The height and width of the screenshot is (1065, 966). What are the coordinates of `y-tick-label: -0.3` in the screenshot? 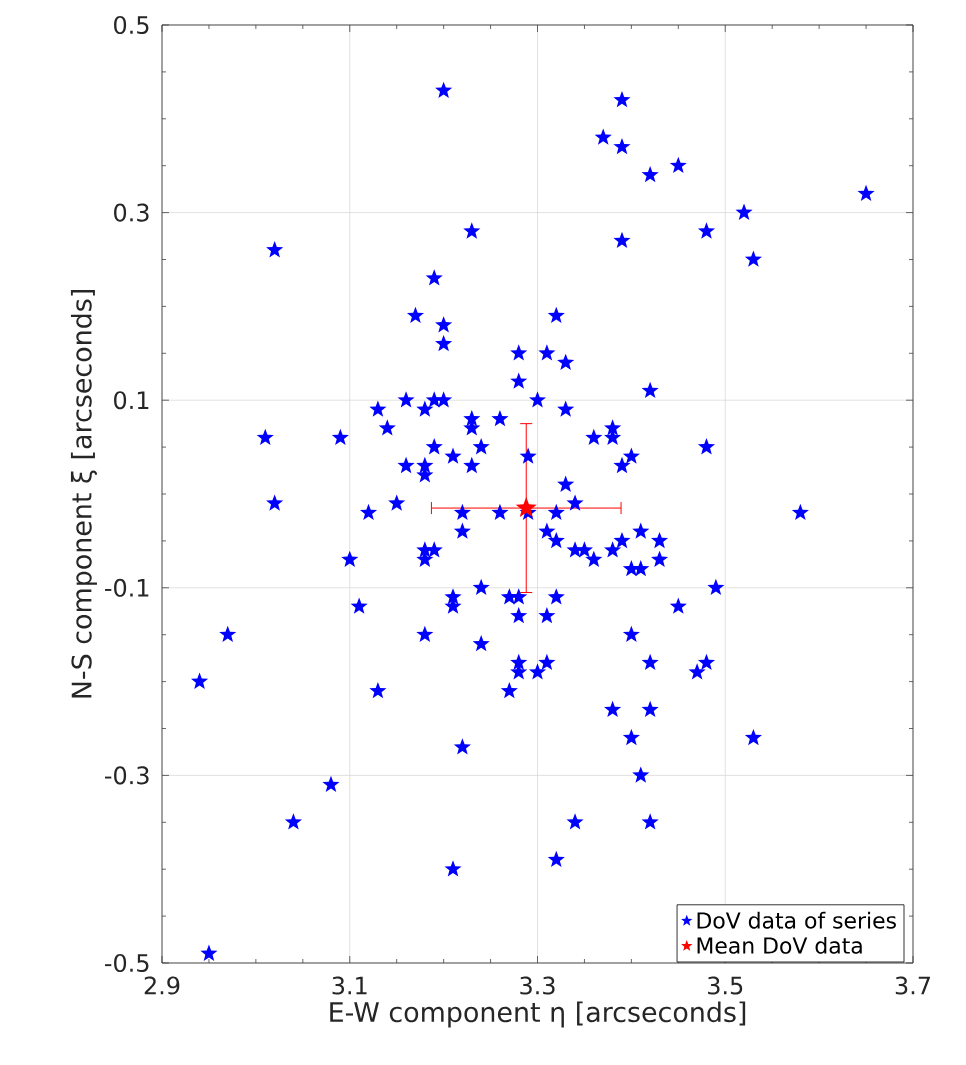 It's located at (127, 775).